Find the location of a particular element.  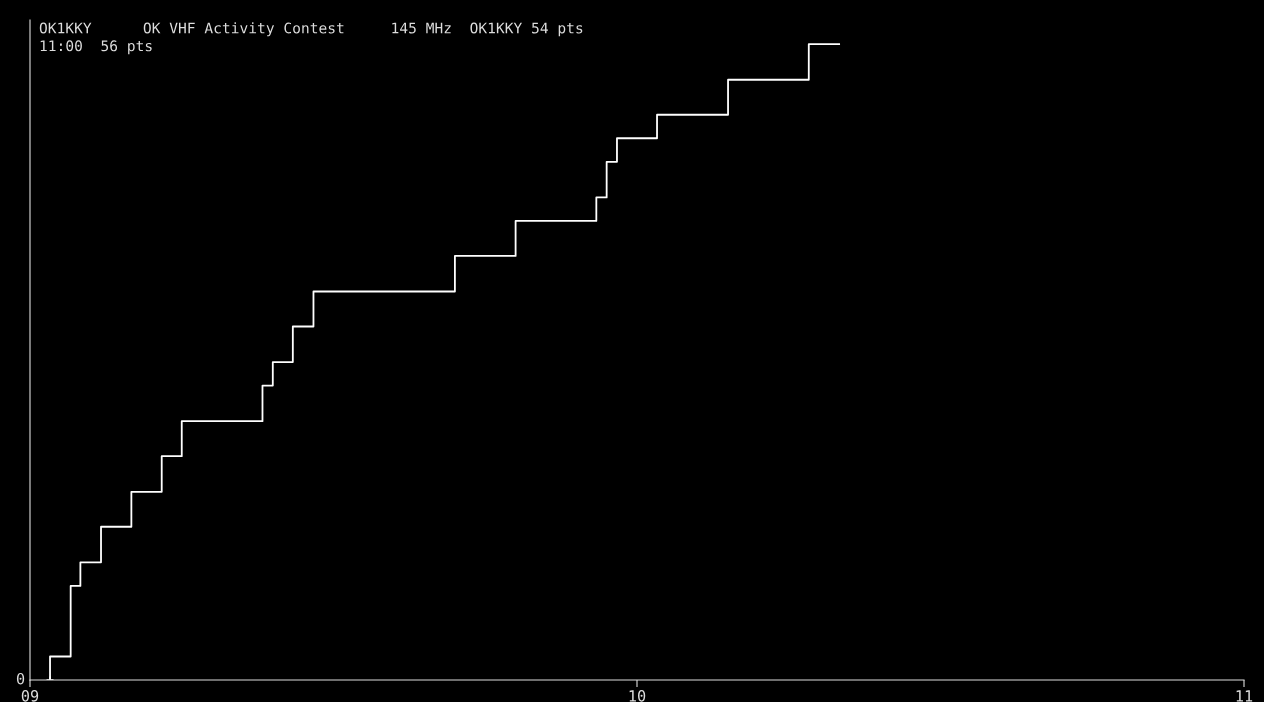

chart-subtitle: 11:00 56 pts is located at coordinates (96, 47).